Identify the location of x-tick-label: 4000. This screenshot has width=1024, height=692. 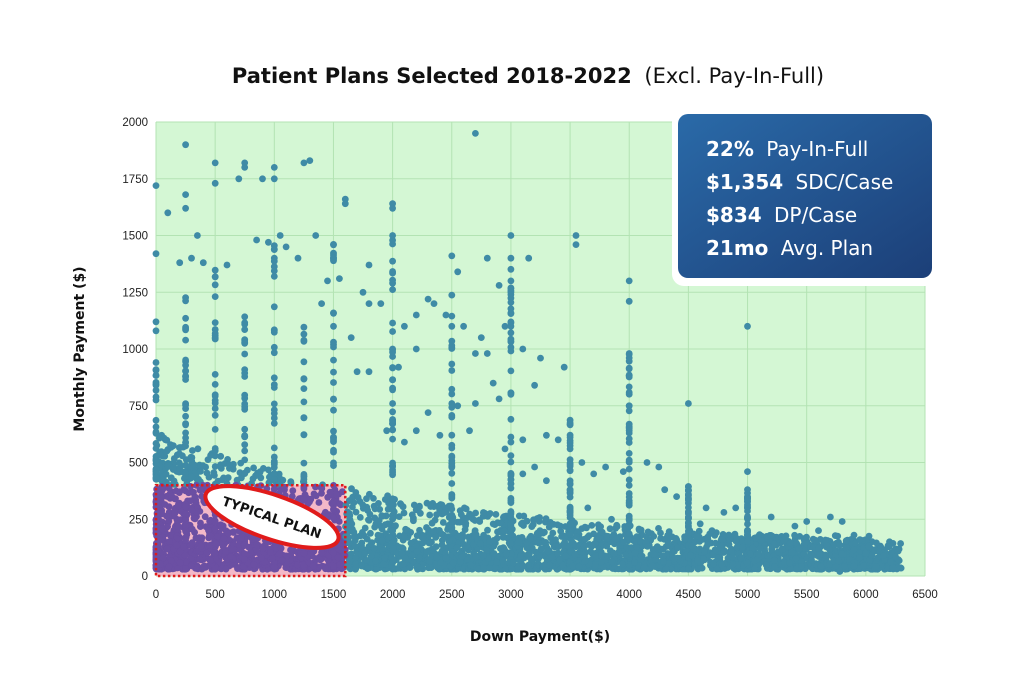
(629, 595).